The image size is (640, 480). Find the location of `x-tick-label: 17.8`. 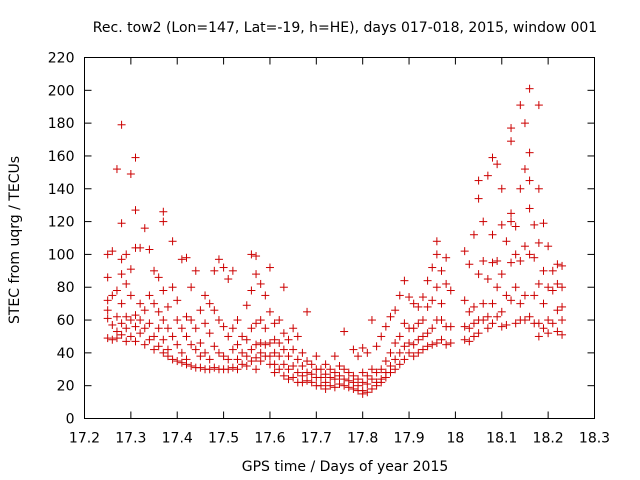

x-tick-label: 17.8 is located at coordinates (362, 439).